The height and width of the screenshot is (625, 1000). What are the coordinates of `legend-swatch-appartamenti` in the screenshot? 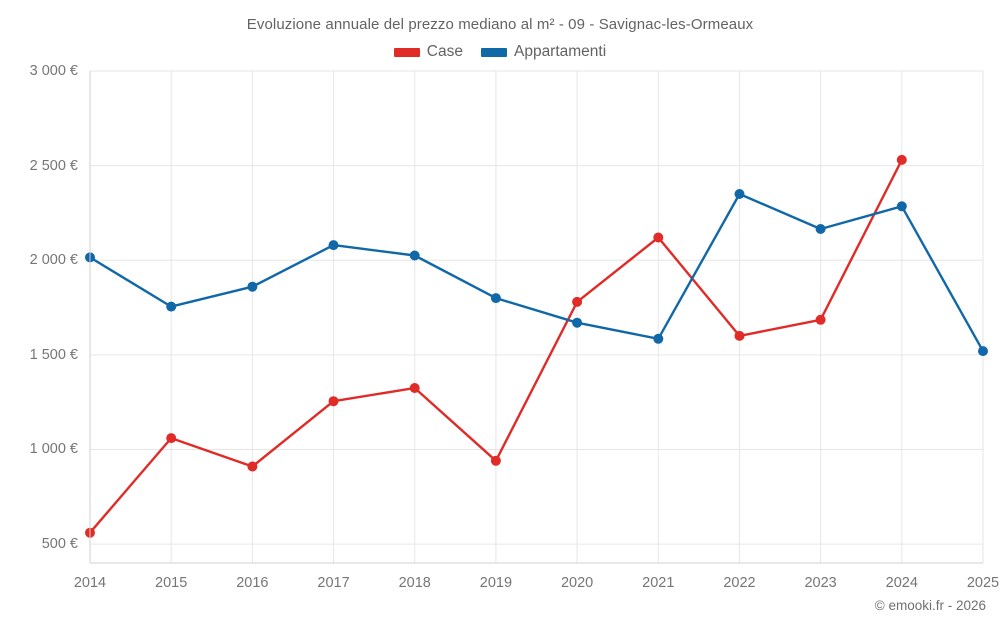 It's located at (493, 52).